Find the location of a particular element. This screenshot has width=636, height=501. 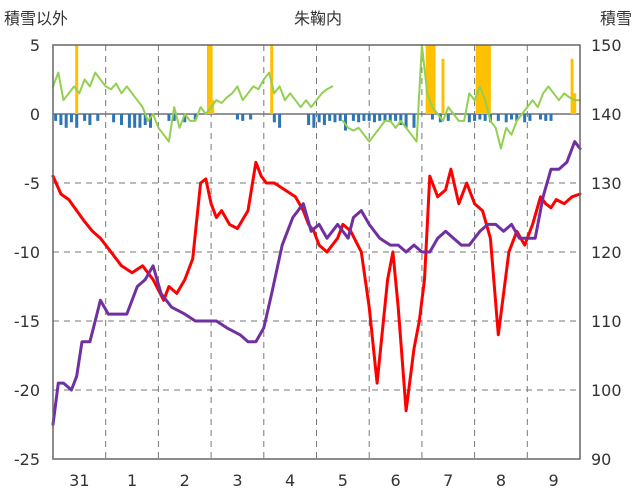

y-tick-label: 5 is located at coordinates (35, 45).